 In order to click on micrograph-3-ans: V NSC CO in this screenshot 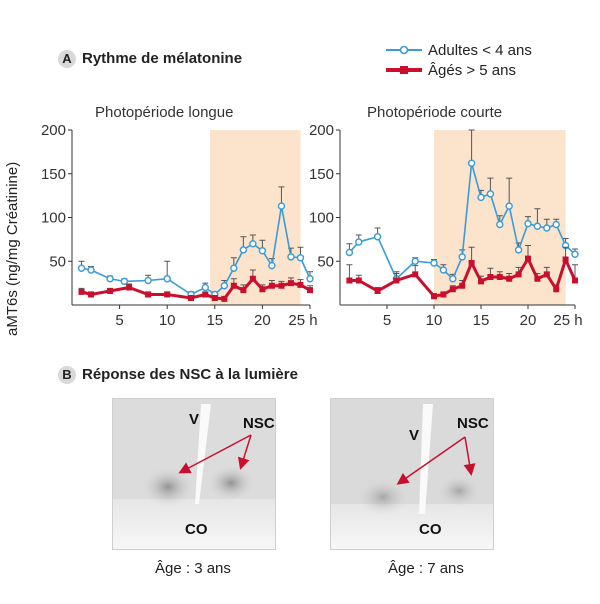, I will do `click(194, 474)`.